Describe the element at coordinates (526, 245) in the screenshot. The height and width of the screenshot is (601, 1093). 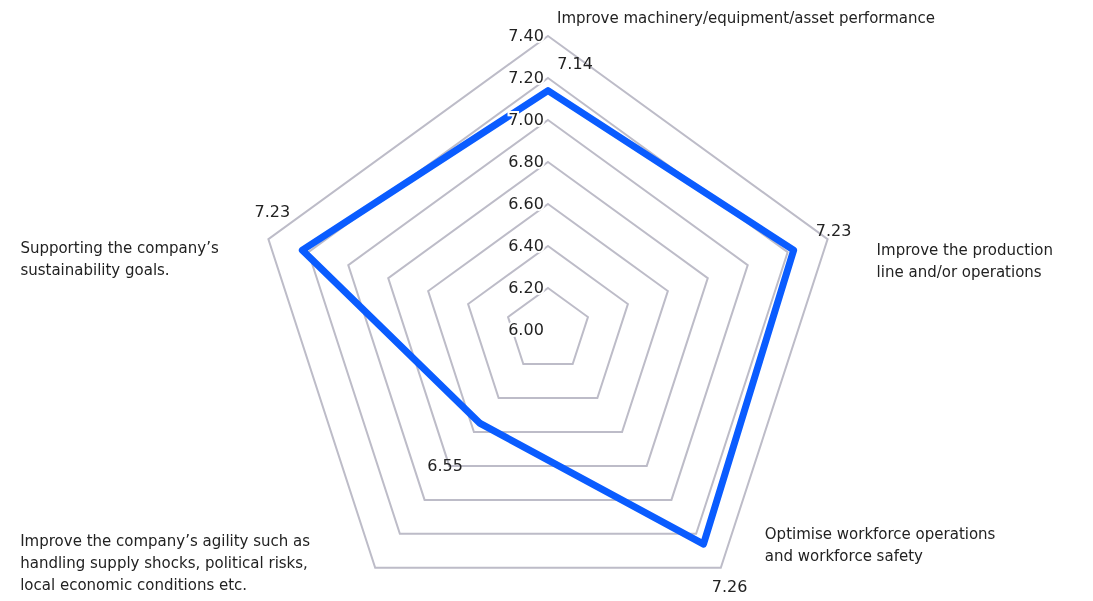
I see `y-tick-label: 6.40` at that location.